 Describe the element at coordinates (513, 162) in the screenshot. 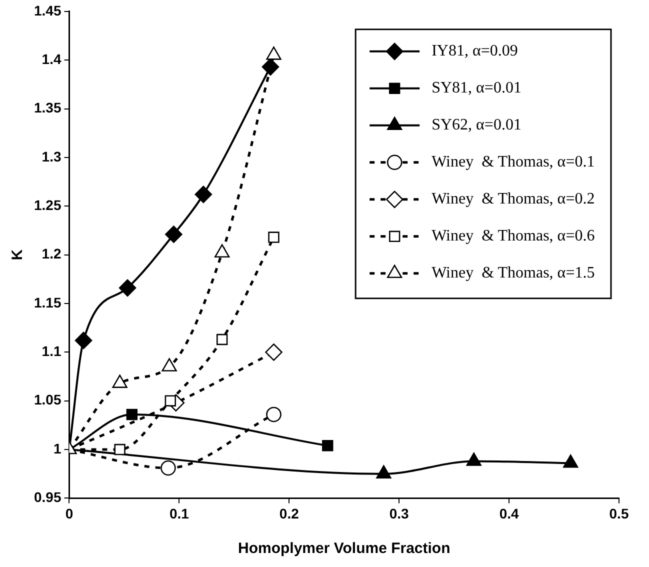

I see `legend-label: Winey & Thomas, α=0.1` at that location.